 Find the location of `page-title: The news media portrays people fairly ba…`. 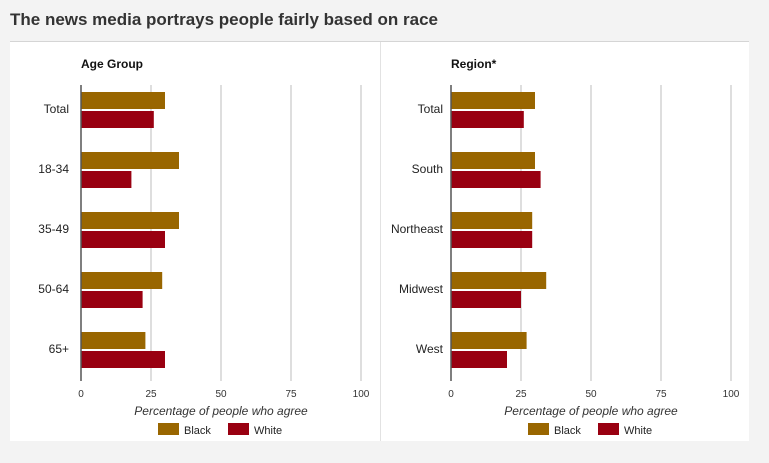

page-title: The news media portrays people fairly ba… is located at coordinates (224, 19).